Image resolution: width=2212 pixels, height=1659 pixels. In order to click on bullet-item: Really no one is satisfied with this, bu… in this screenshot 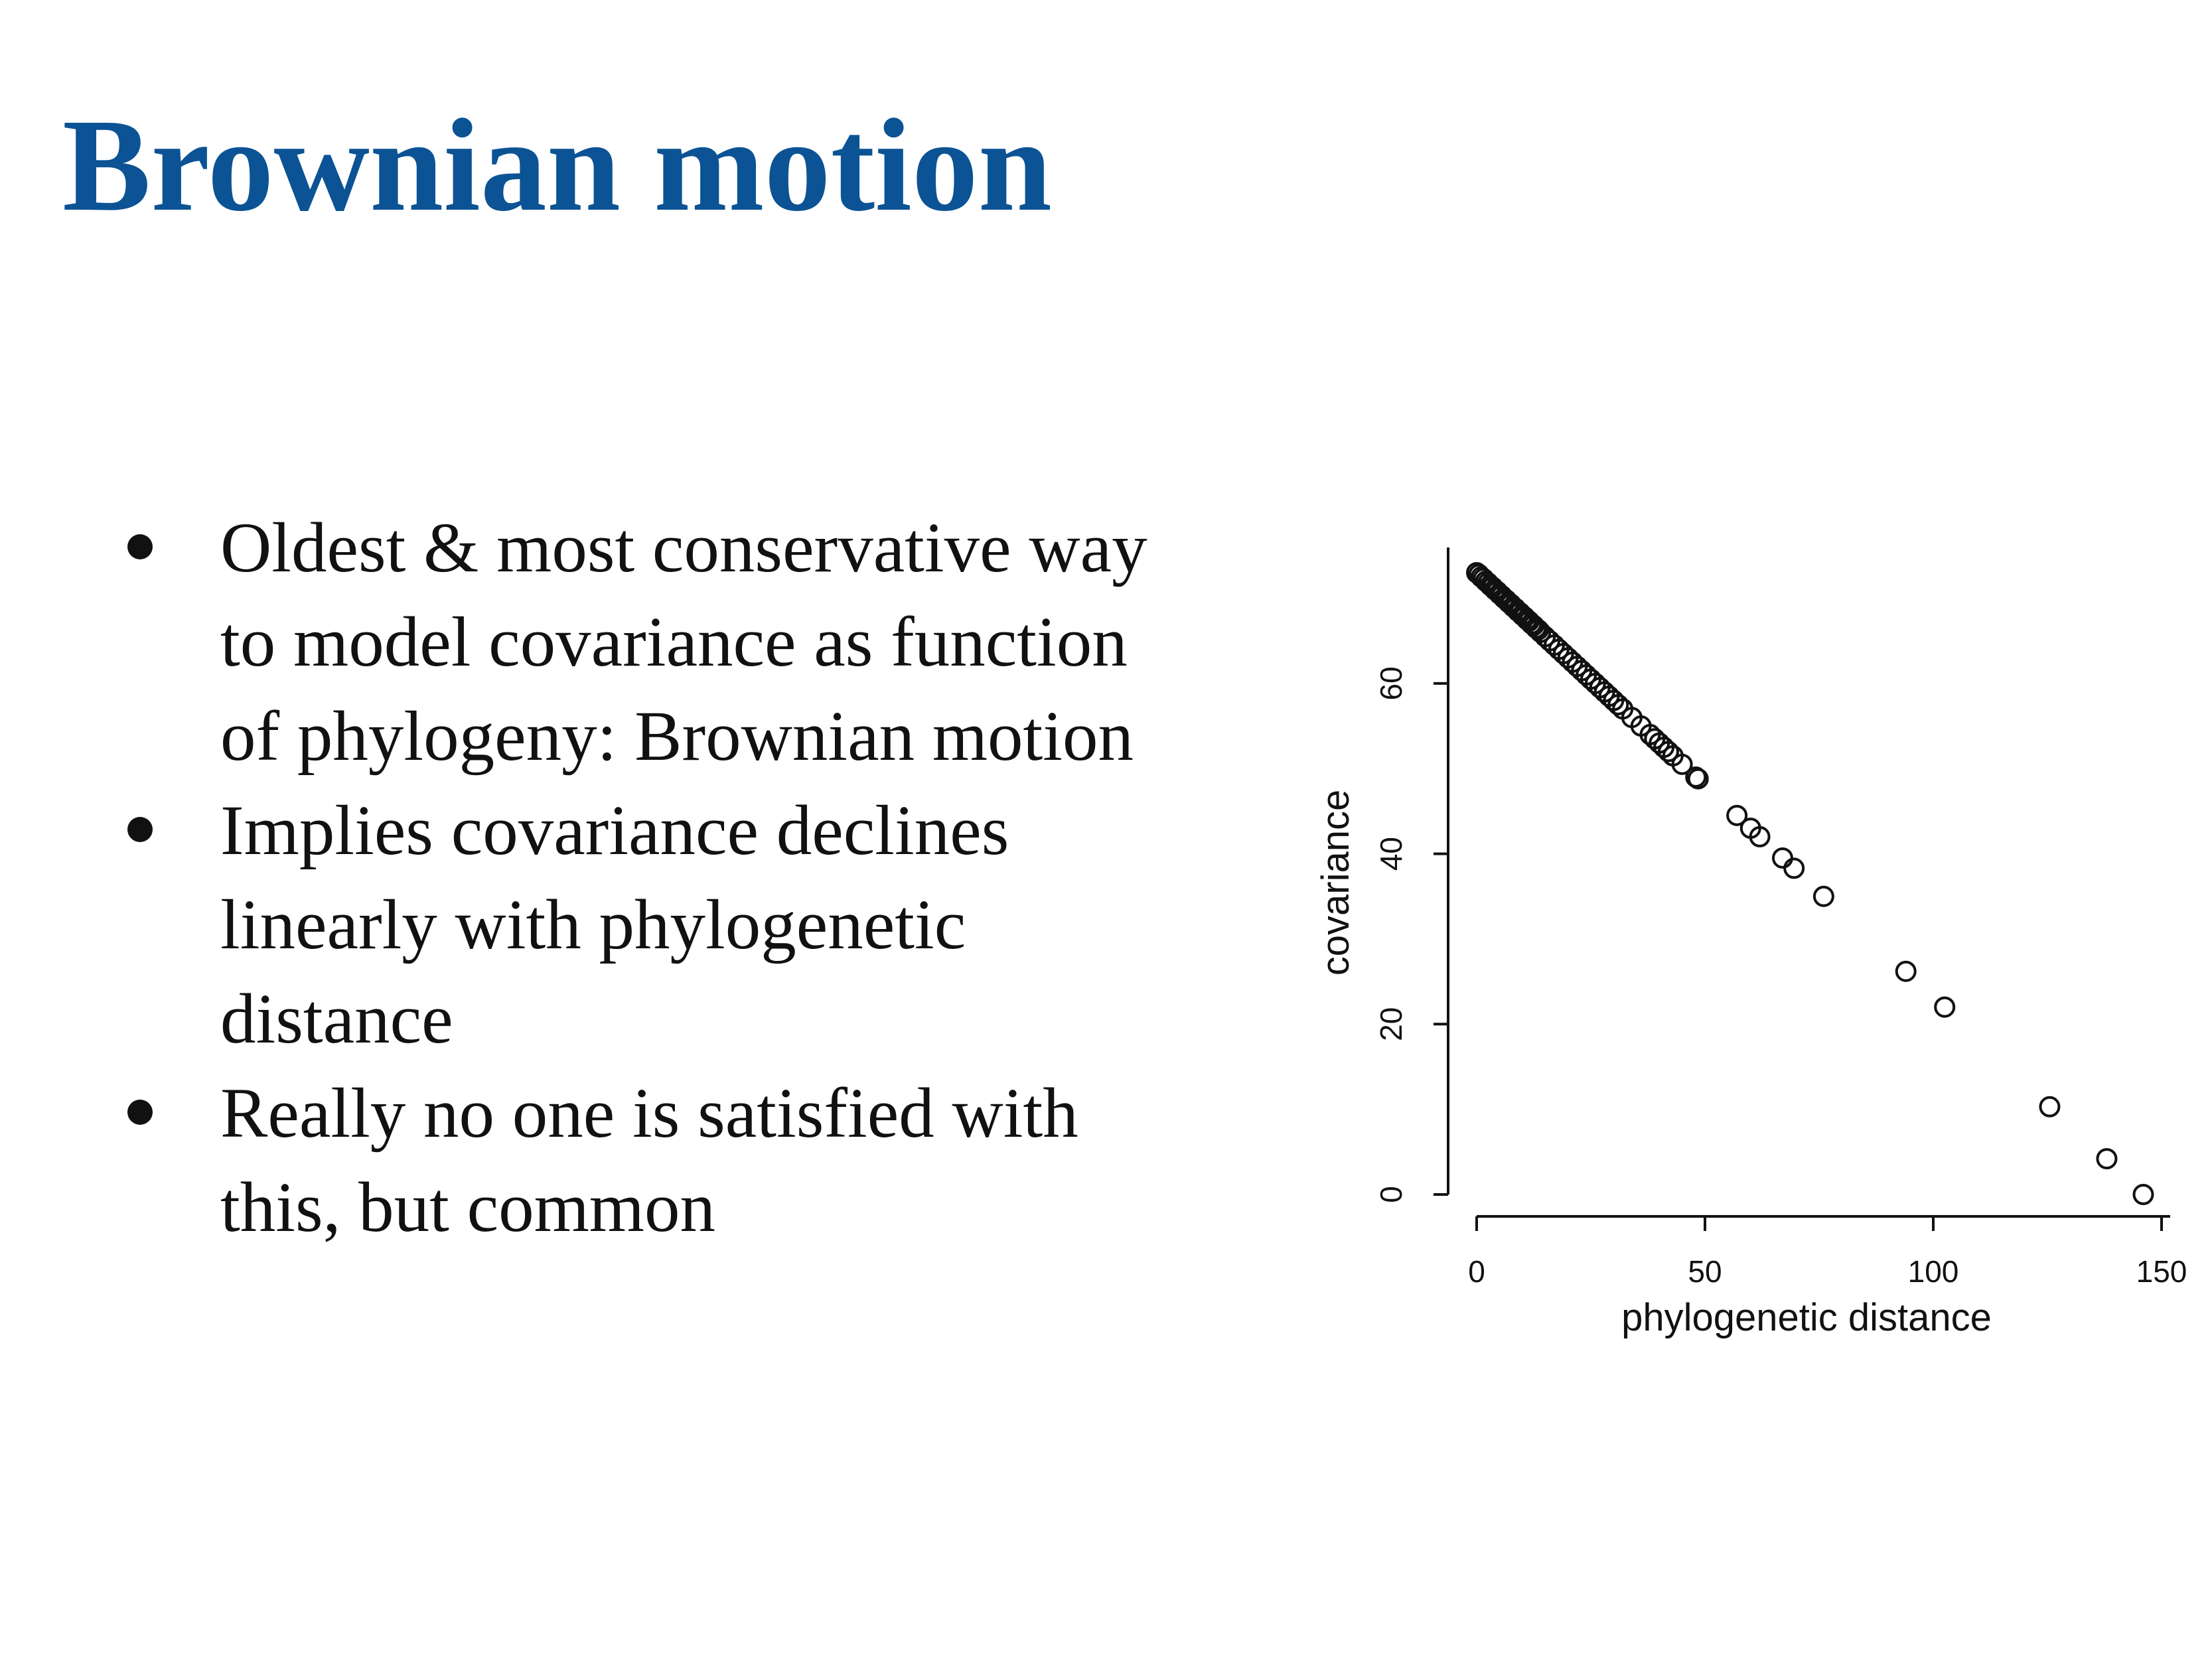, I will do `click(697, 1160)`.